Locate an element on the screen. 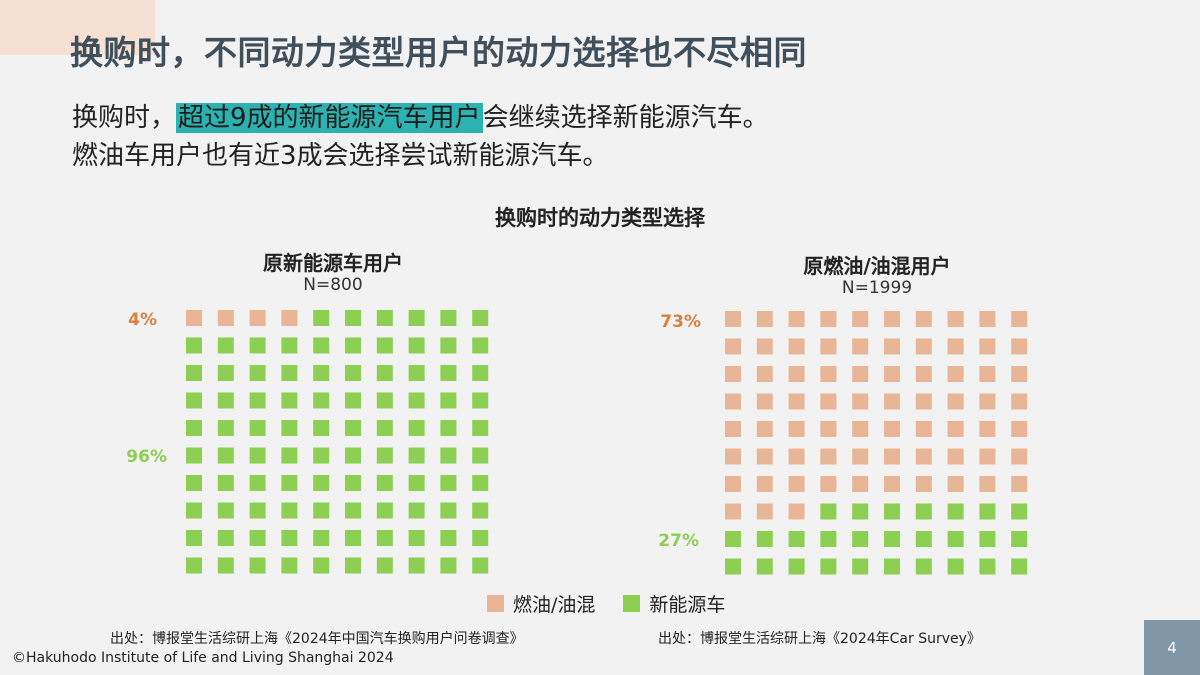  panel-fuel-nev-percent: 27% is located at coordinates (678, 541).